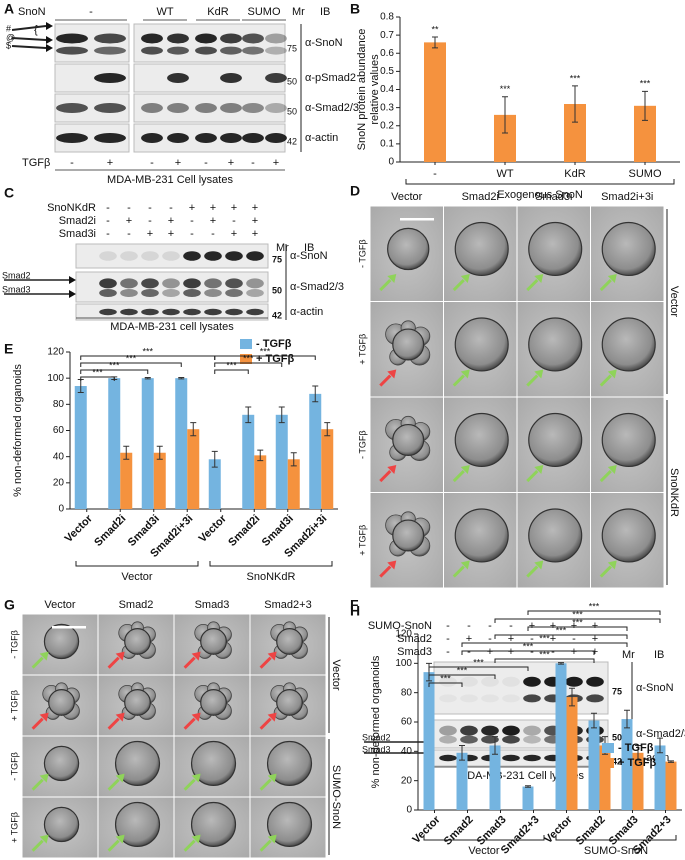 The width and height of the screenshot is (685, 860). Describe the element at coordinates (336, 797) in the screenshot. I see `side-label: SUMO-SnoN` at that location.